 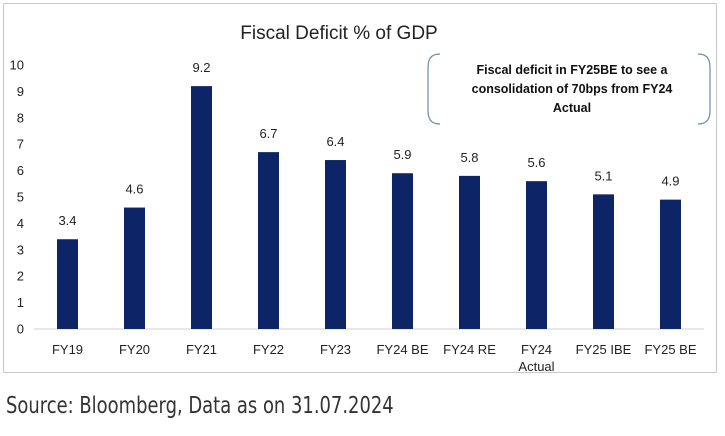 What do you see at coordinates (200, 406) in the screenshot?
I see `source-note: Source: Bloomberg, Data as on 31.07.2024` at bounding box center [200, 406].